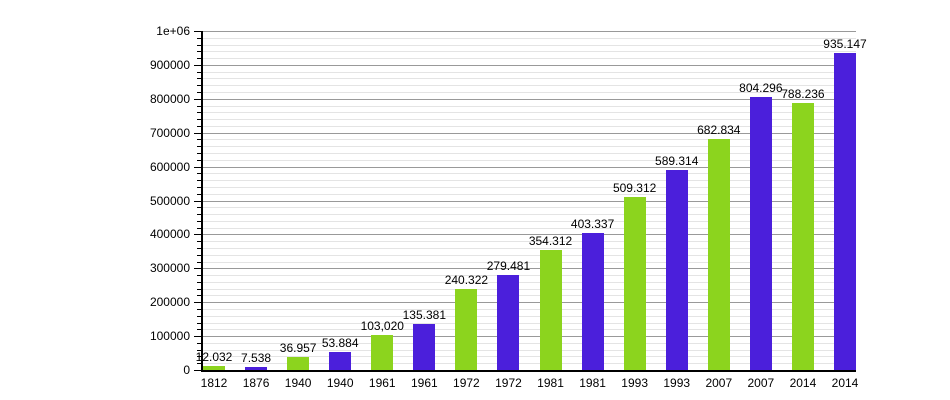  Describe the element at coordinates (719, 129) in the screenshot. I see `bar-value-label: 682.834` at that location.